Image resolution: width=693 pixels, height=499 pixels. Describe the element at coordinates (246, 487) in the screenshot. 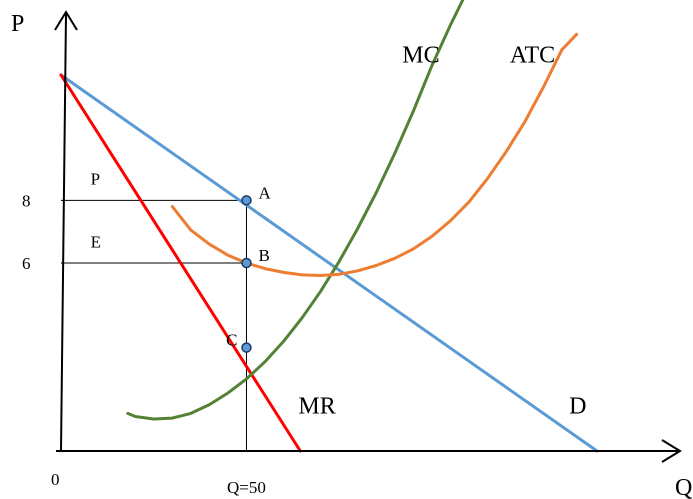

I see `x-tick-label-50: Q=50` at that location.